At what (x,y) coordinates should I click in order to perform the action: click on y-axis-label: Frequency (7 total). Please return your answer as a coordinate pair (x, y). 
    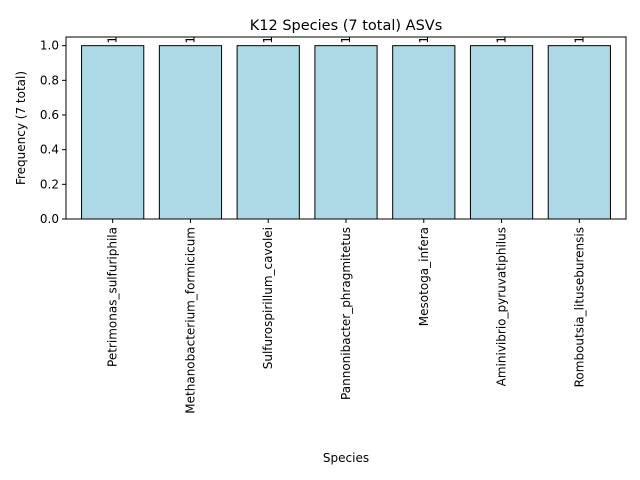
    Looking at the image, I should click on (21, 128).